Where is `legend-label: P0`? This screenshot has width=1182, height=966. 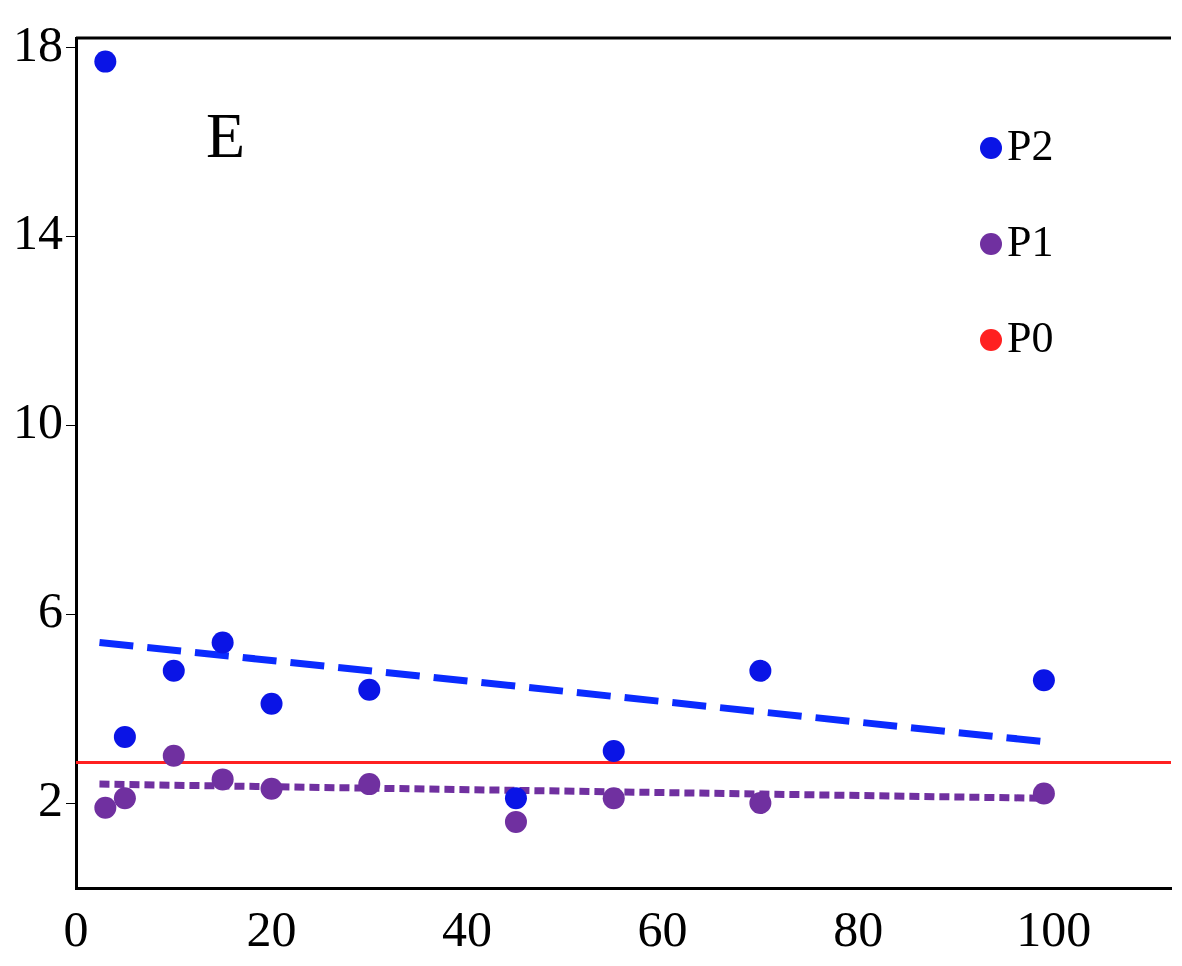 legend-label: P0 is located at coordinates (1030, 337).